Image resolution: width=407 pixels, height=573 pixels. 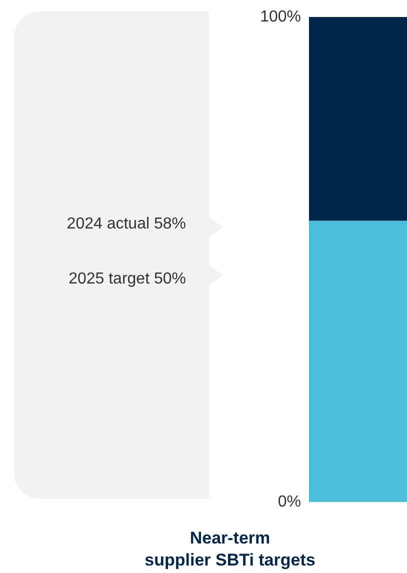 What do you see at coordinates (127, 279) in the screenshot?
I see `text: 2025 target 50%` at bounding box center [127, 279].